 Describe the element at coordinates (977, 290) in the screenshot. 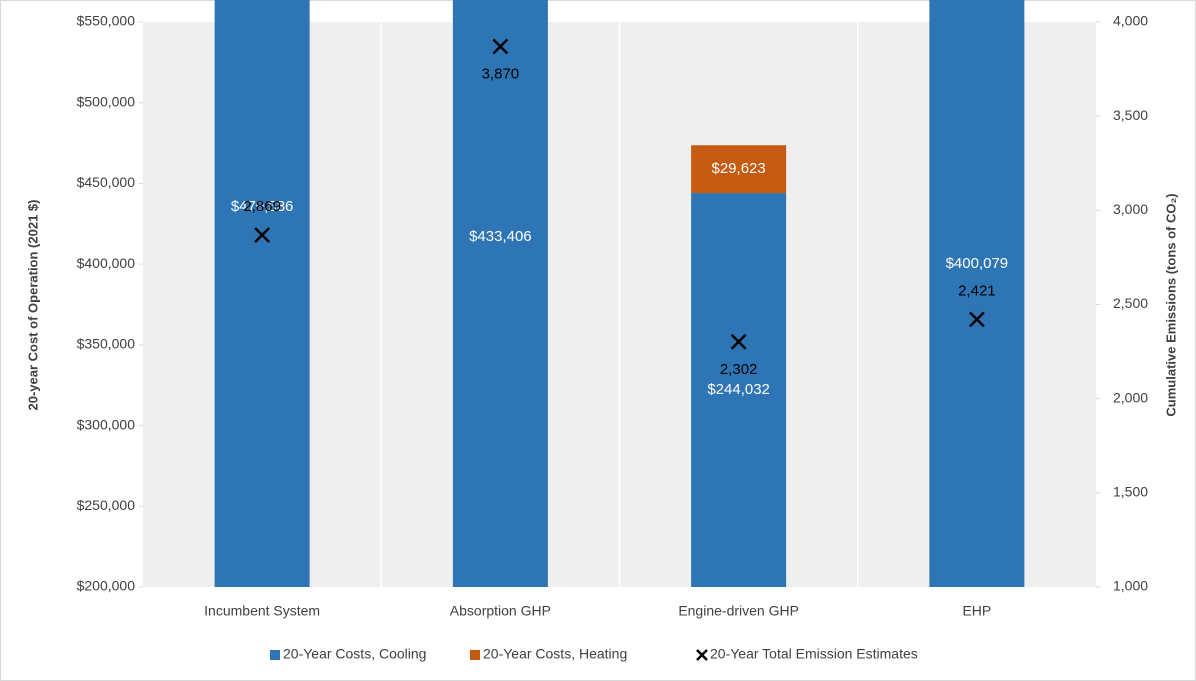

I see `emission-label: 2,421` at that location.